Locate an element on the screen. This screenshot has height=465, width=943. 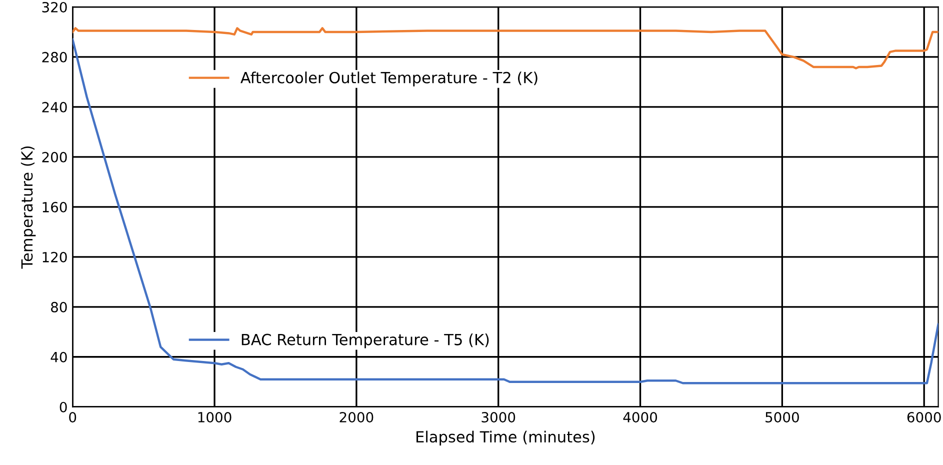
y-tick-label: 200 is located at coordinates (54, 157).